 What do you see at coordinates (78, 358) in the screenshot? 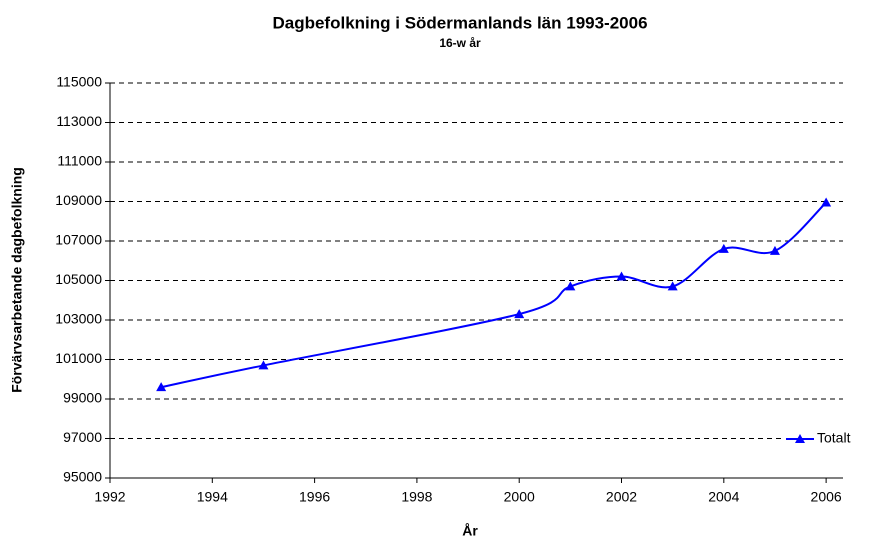
I see `y-tick-label: 101000` at bounding box center [78, 358].